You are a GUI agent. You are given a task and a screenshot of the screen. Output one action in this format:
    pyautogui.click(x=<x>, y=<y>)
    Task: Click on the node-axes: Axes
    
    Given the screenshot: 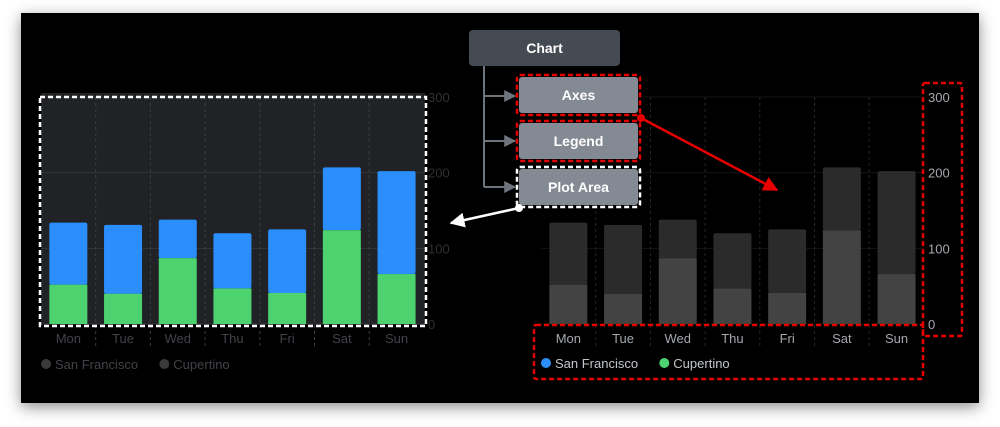 What is the action you would take?
    pyautogui.click(x=578, y=95)
    